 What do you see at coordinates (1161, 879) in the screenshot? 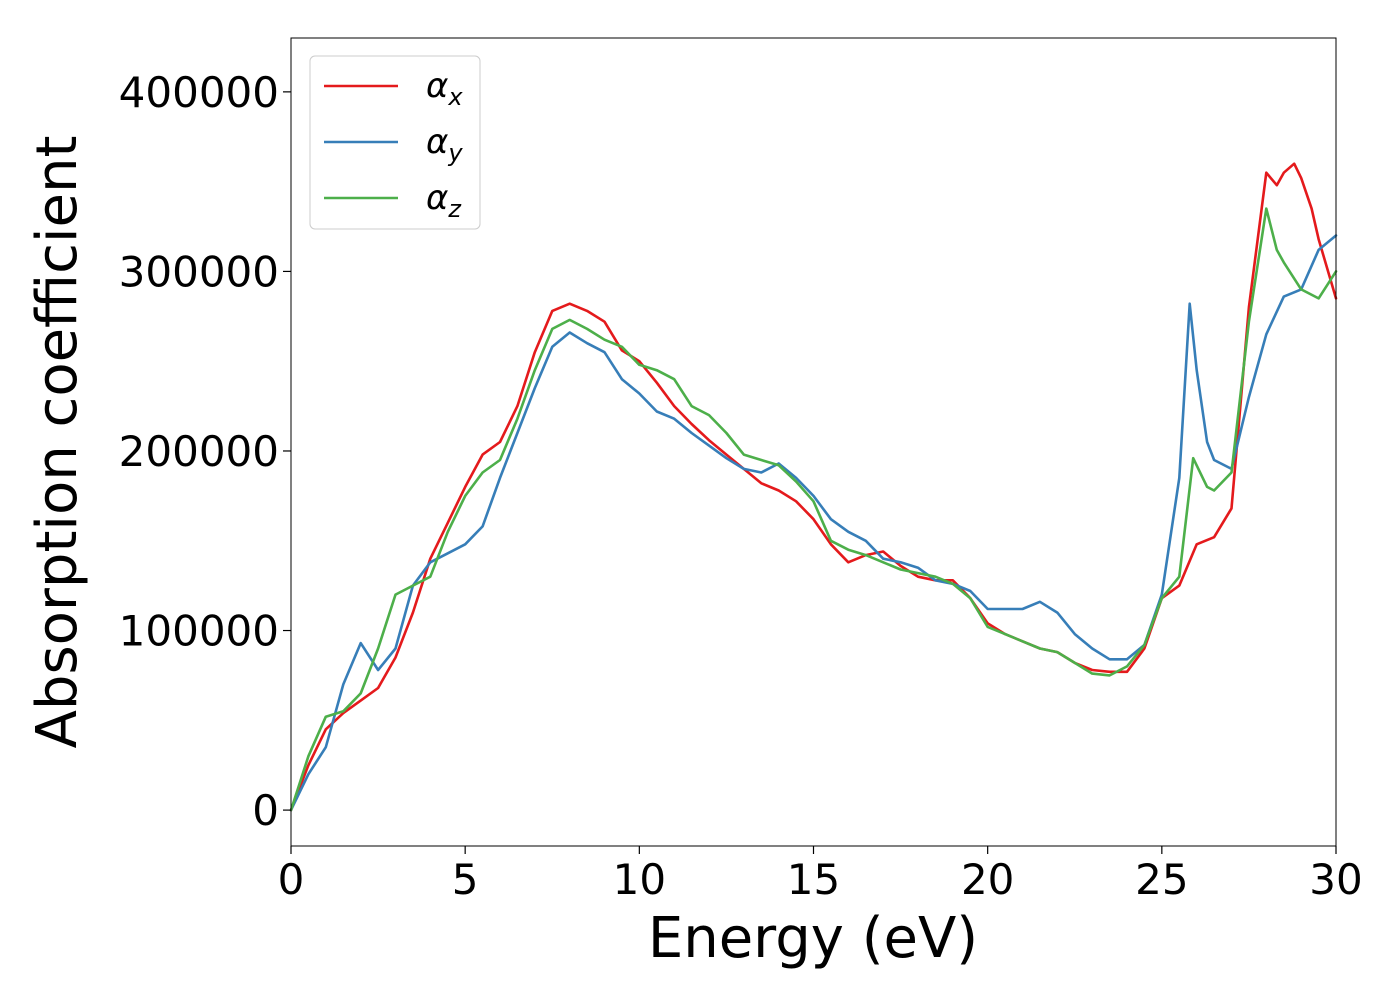
I see `x-tick-label: 25` at bounding box center [1161, 879].